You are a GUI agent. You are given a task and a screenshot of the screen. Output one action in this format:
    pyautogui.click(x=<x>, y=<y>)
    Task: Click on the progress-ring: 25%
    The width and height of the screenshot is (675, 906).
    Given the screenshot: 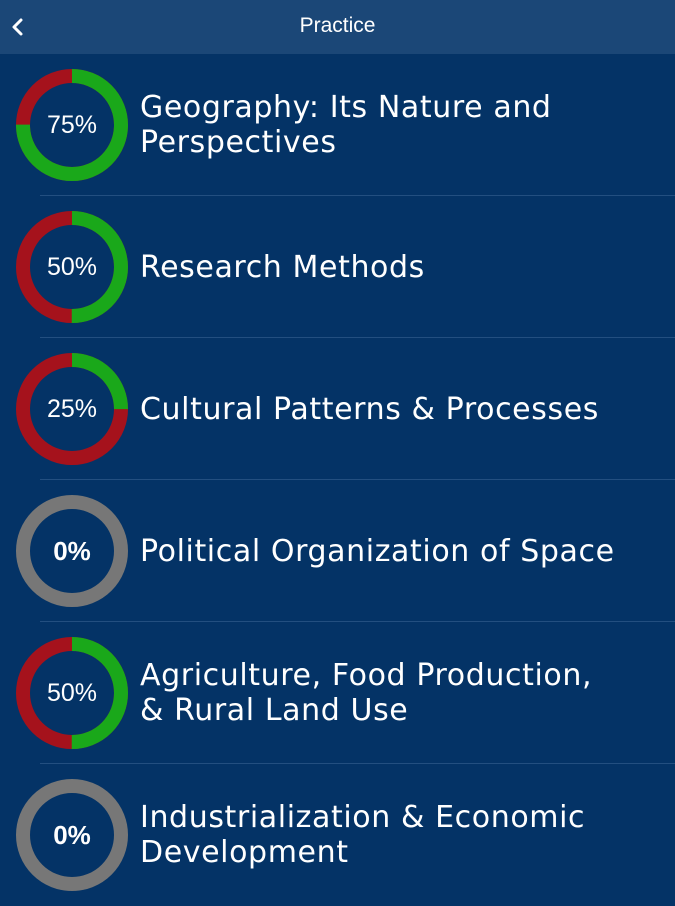 What is the action you would take?
    pyautogui.click(x=72, y=409)
    